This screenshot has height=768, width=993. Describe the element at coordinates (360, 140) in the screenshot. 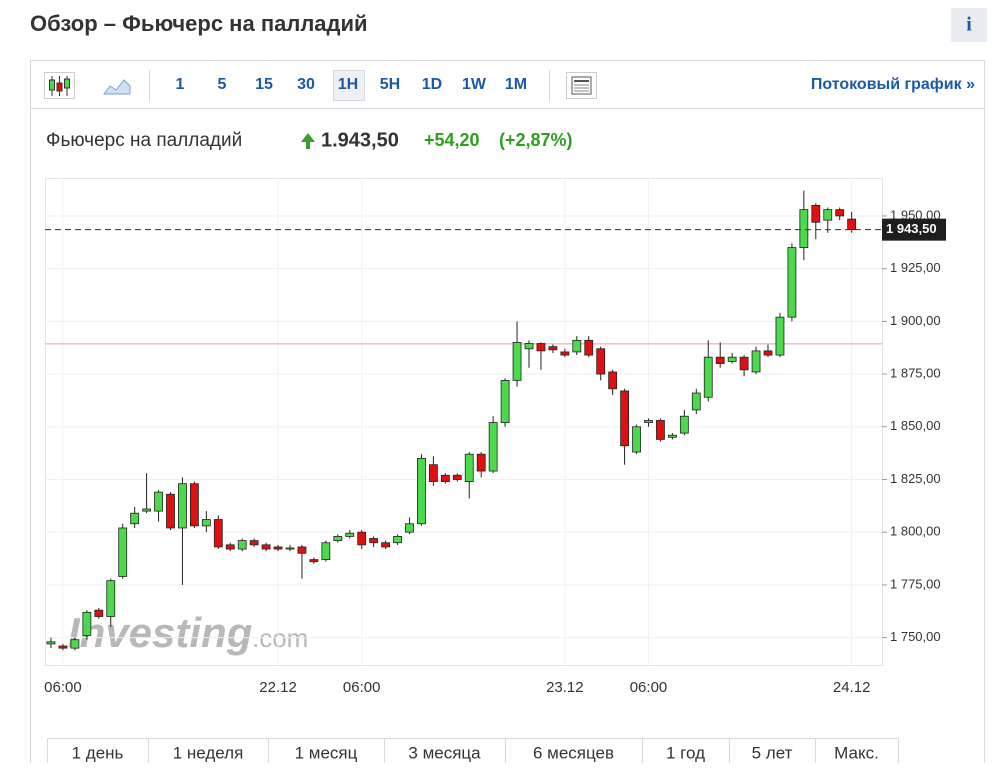

I see `quote-price: 1.943,50` at that location.